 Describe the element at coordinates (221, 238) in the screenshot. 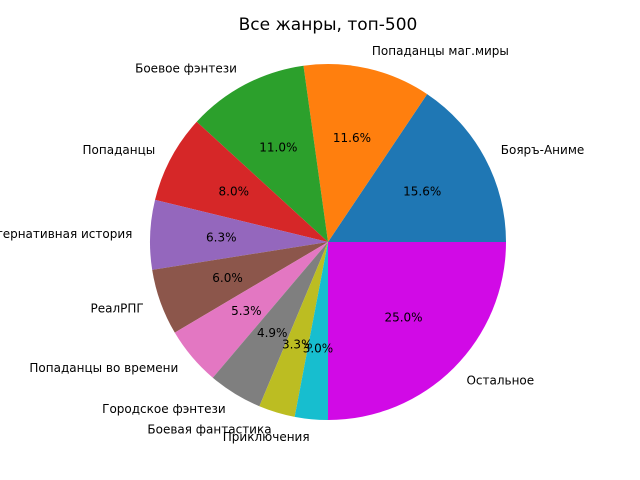

I see `pie-pct-label-4: 6.3%` at that location.